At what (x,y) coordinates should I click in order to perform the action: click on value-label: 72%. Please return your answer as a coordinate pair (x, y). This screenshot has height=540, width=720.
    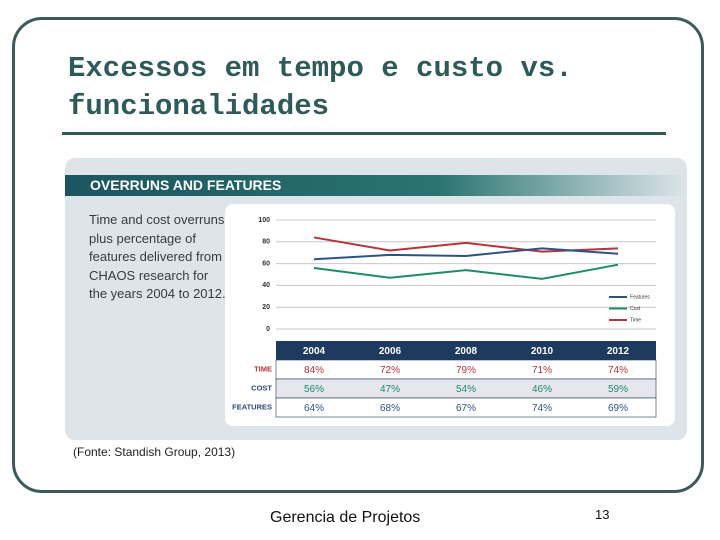
    Looking at the image, I should click on (390, 370).